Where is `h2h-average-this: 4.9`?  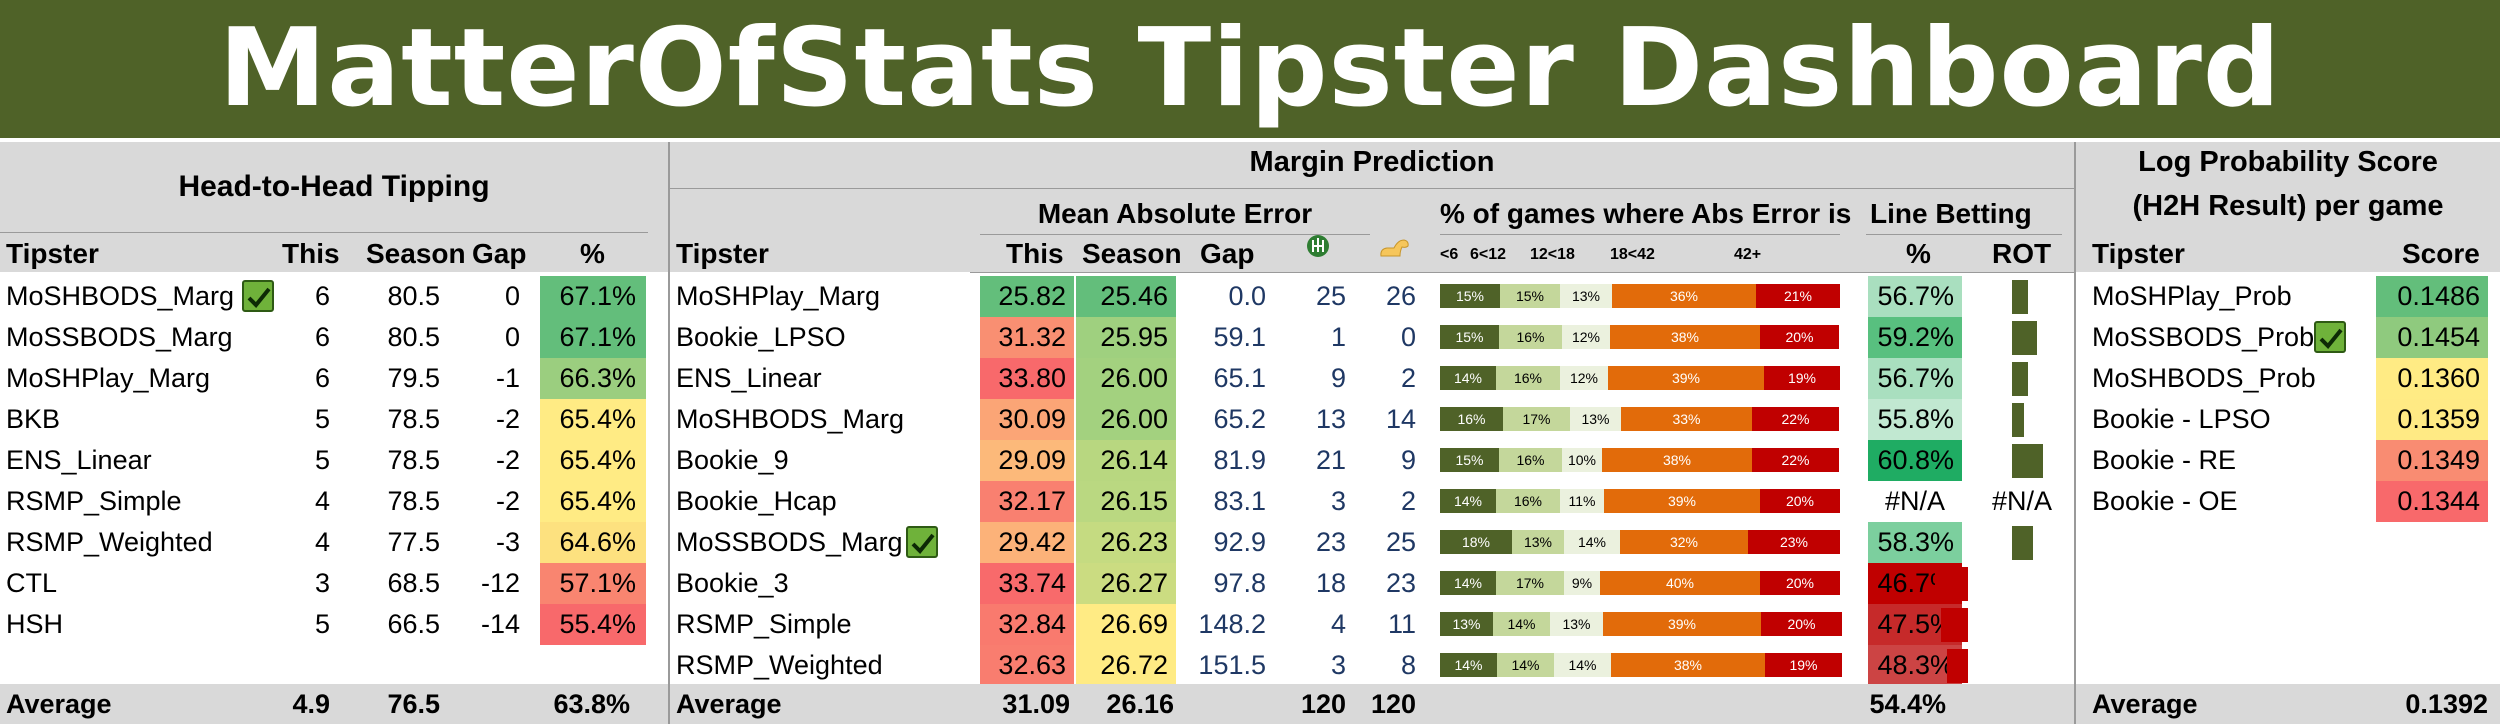
h2h-average-this: 4.9 is located at coordinates (311, 704).